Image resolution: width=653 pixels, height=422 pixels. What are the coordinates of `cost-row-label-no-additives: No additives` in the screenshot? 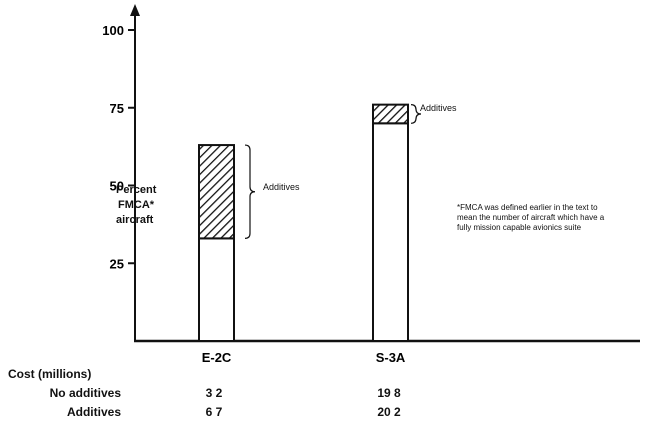 It's located at (85, 393).